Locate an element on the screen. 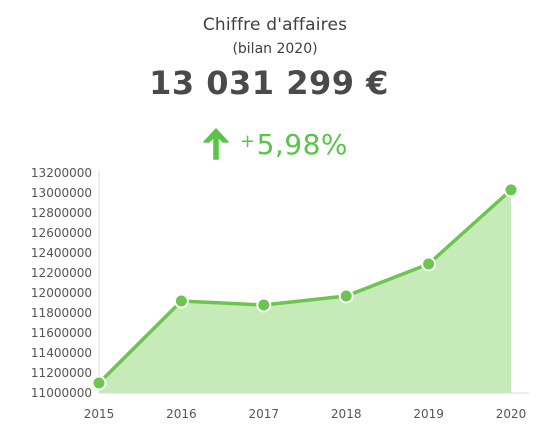 The image size is (550, 435). y-tick-label: 11200000 is located at coordinates (61, 373).